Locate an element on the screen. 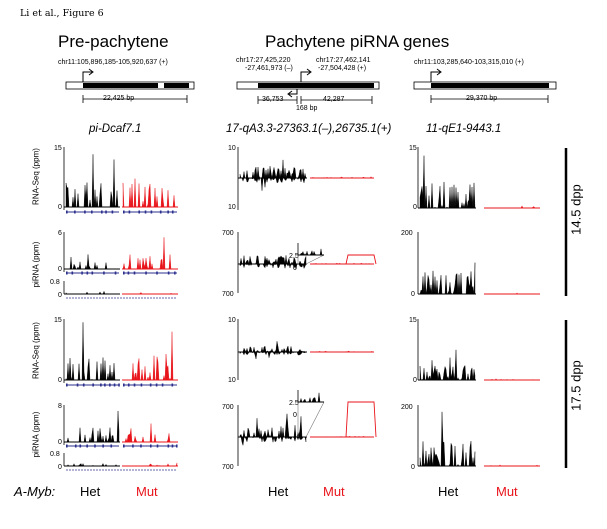 Image resolution: width=607 pixels, height=529 pixels. gene-model-g2-body is located at coordinates (316, 85).